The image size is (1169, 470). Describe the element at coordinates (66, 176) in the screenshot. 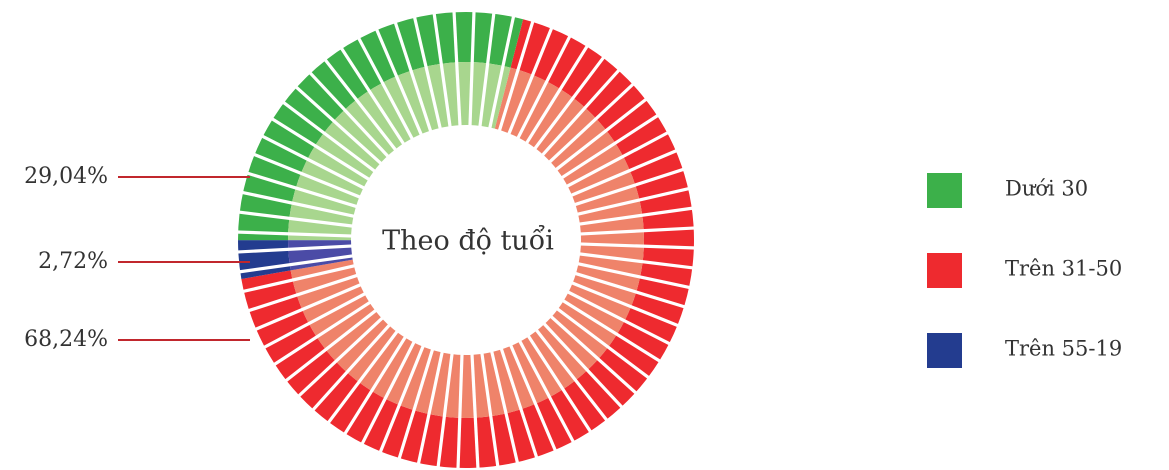

I see `value-label: 29,04%` at that location.